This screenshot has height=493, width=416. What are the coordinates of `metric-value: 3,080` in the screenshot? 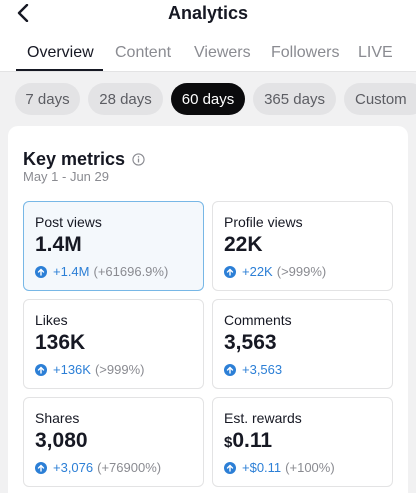 It's located at (61, 440).